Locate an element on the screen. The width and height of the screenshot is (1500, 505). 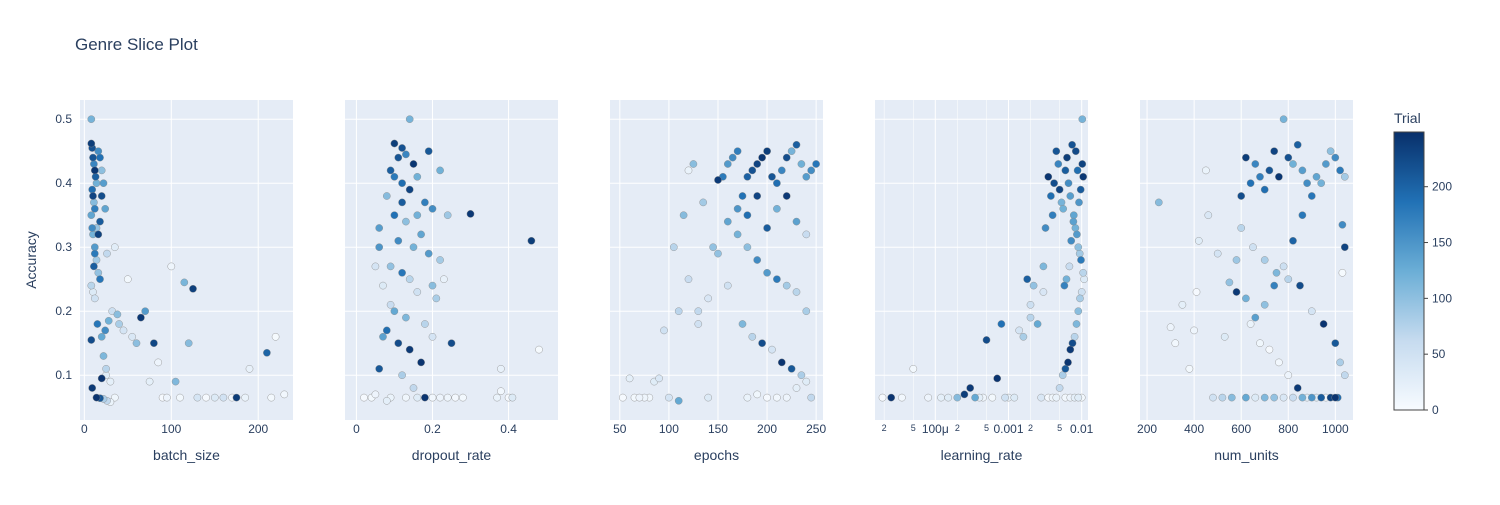
x-tick-label: 2 is located at coordinates (957, 428).